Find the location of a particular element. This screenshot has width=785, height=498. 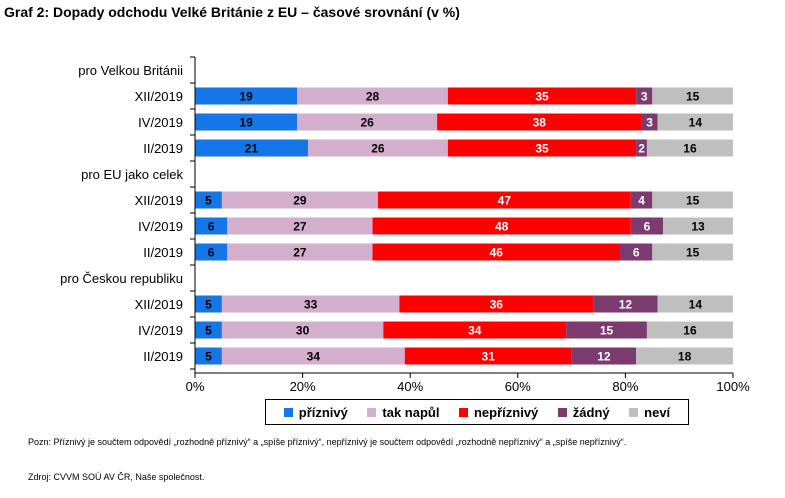

bar-pro-eu-jako-celek-xii-2019-tak-napul is located at coordinates (299, 200).